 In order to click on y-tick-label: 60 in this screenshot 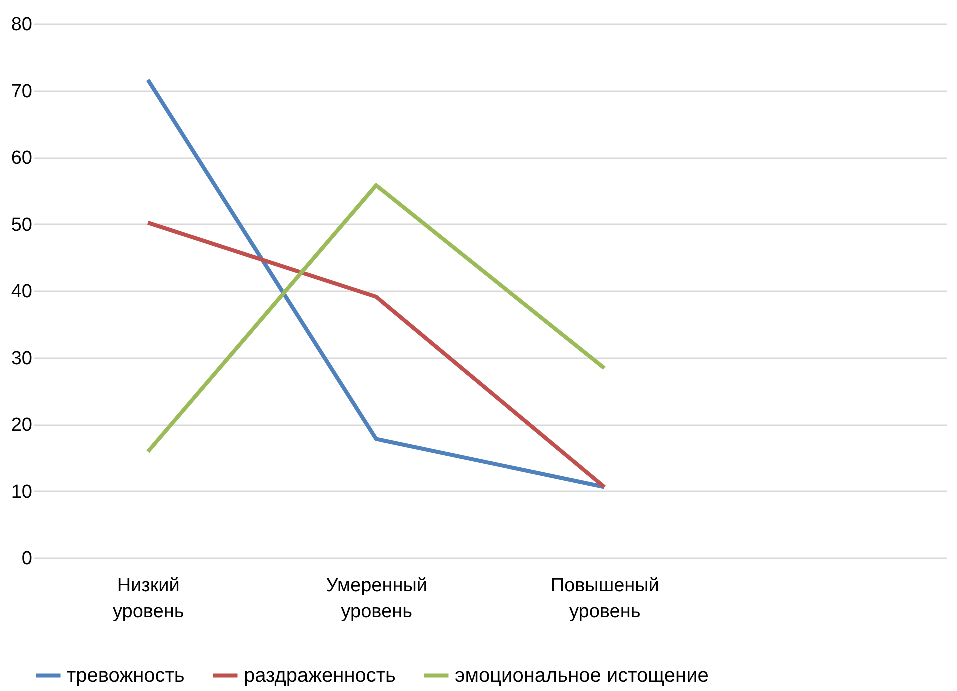, I will do `click(21, 158)`.